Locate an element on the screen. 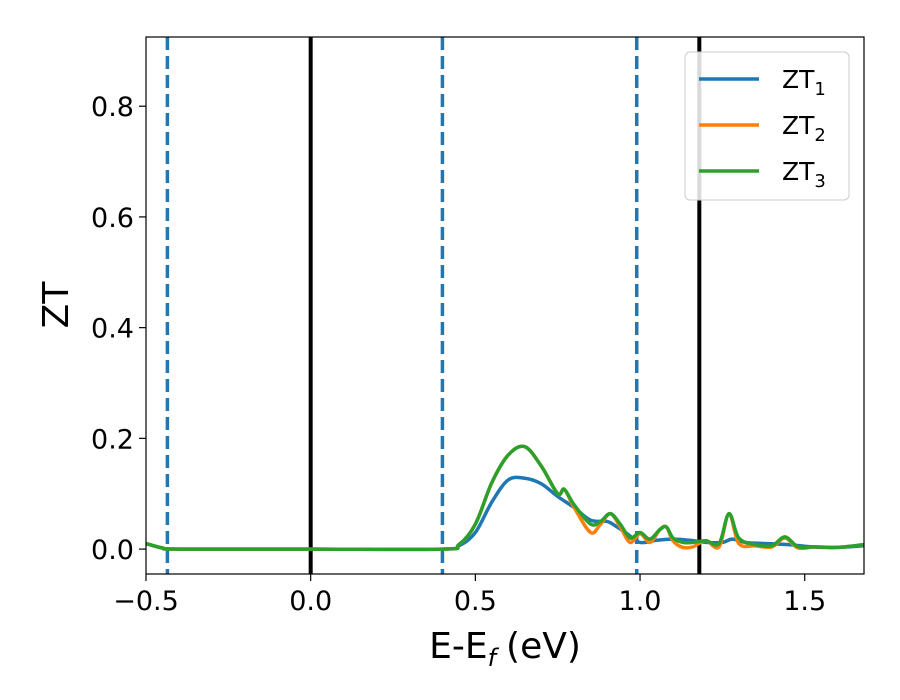 The width and height of the screenshot is (900, 700). legend-label-zt2: ZT2 is located at coordinates (804, 128).